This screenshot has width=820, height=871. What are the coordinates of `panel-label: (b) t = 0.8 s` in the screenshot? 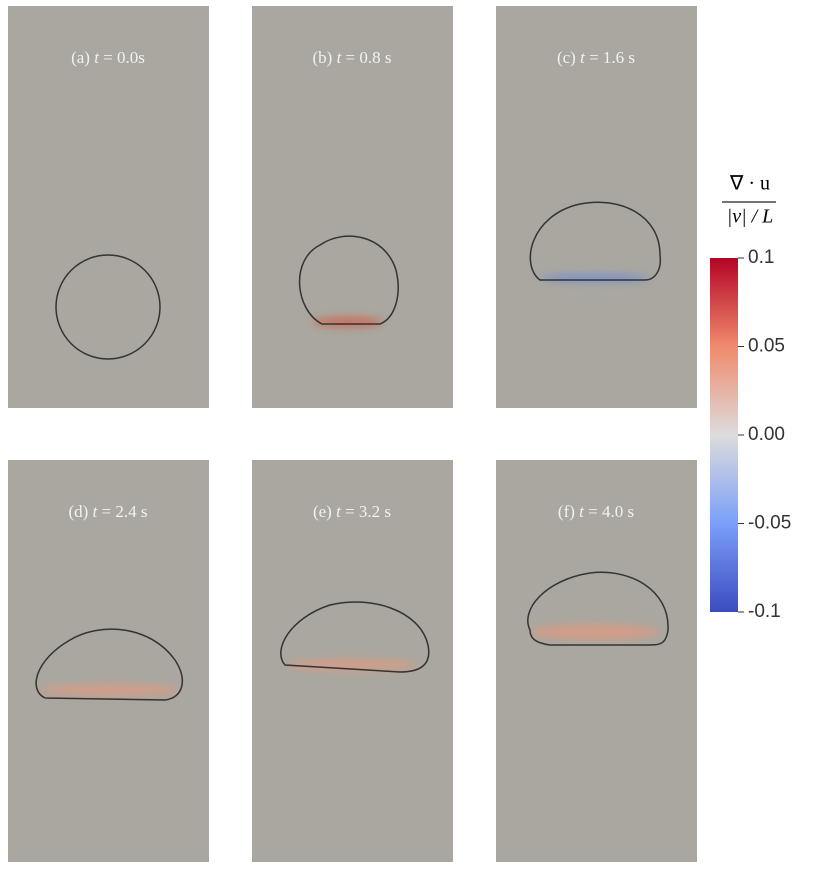 It's located at (351, 57).